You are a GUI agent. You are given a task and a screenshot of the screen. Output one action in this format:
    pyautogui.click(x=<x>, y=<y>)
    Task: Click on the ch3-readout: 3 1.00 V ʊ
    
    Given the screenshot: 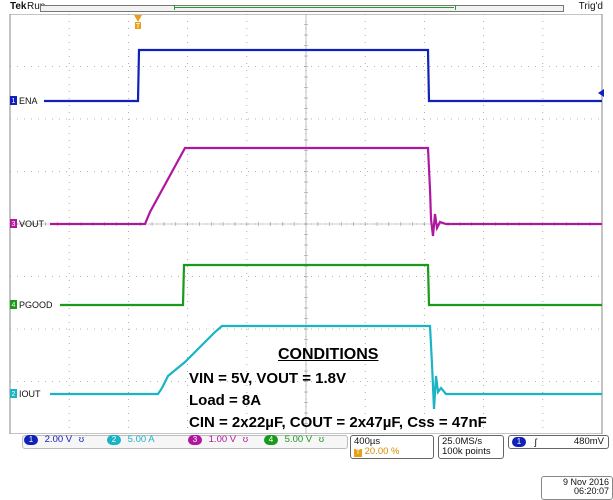 What is the action you would take?
    pyautogui.click(x=218, y=440)
    